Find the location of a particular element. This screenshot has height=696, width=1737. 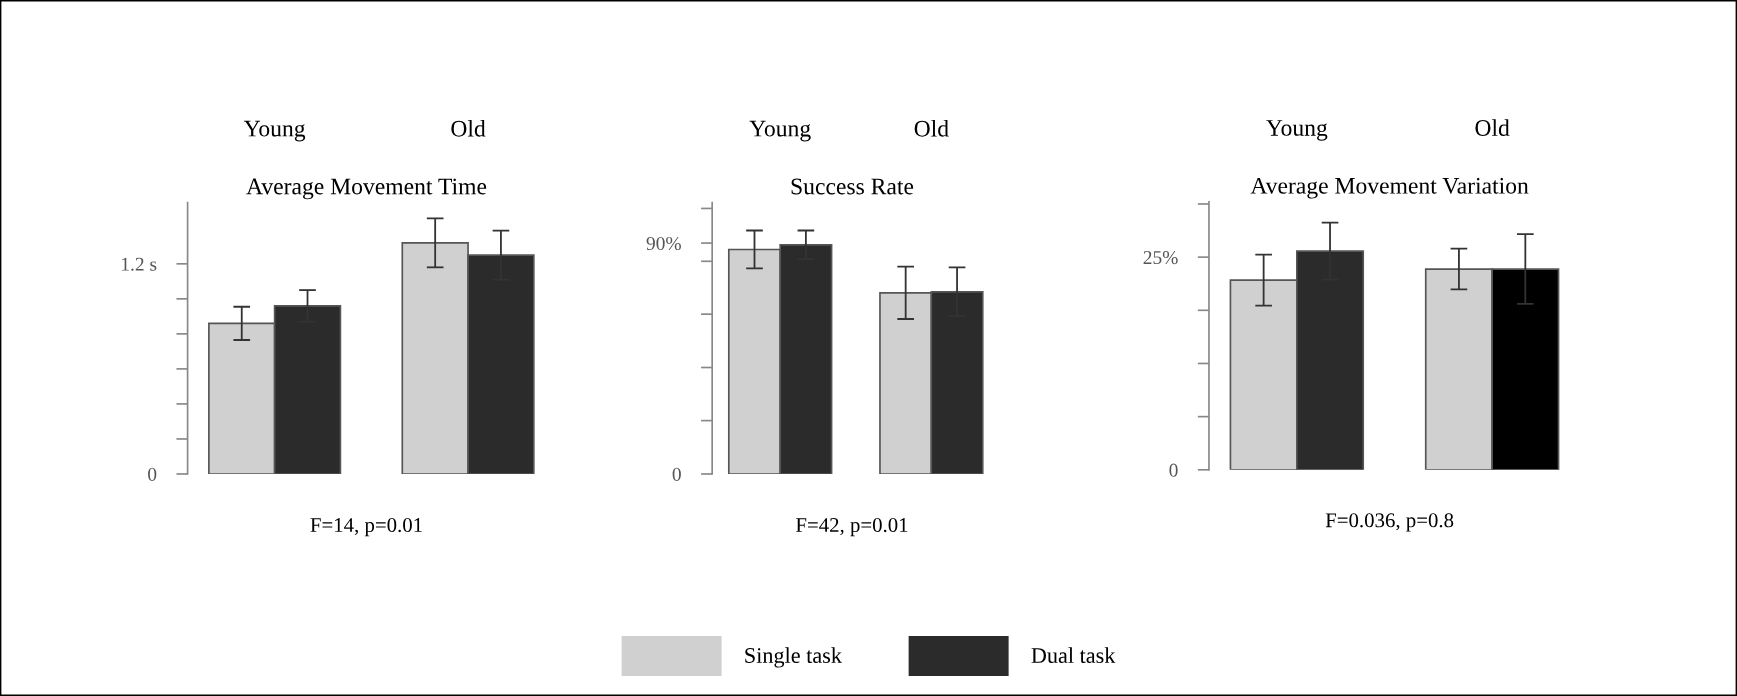

y-tick-label: 90% is located at coordinates (663, 243).